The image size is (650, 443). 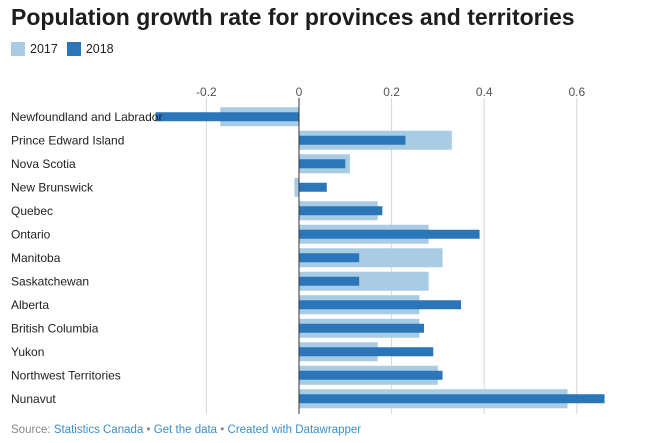 I want to click on category-label: Northwest Territories, so click(x=66, y=375).